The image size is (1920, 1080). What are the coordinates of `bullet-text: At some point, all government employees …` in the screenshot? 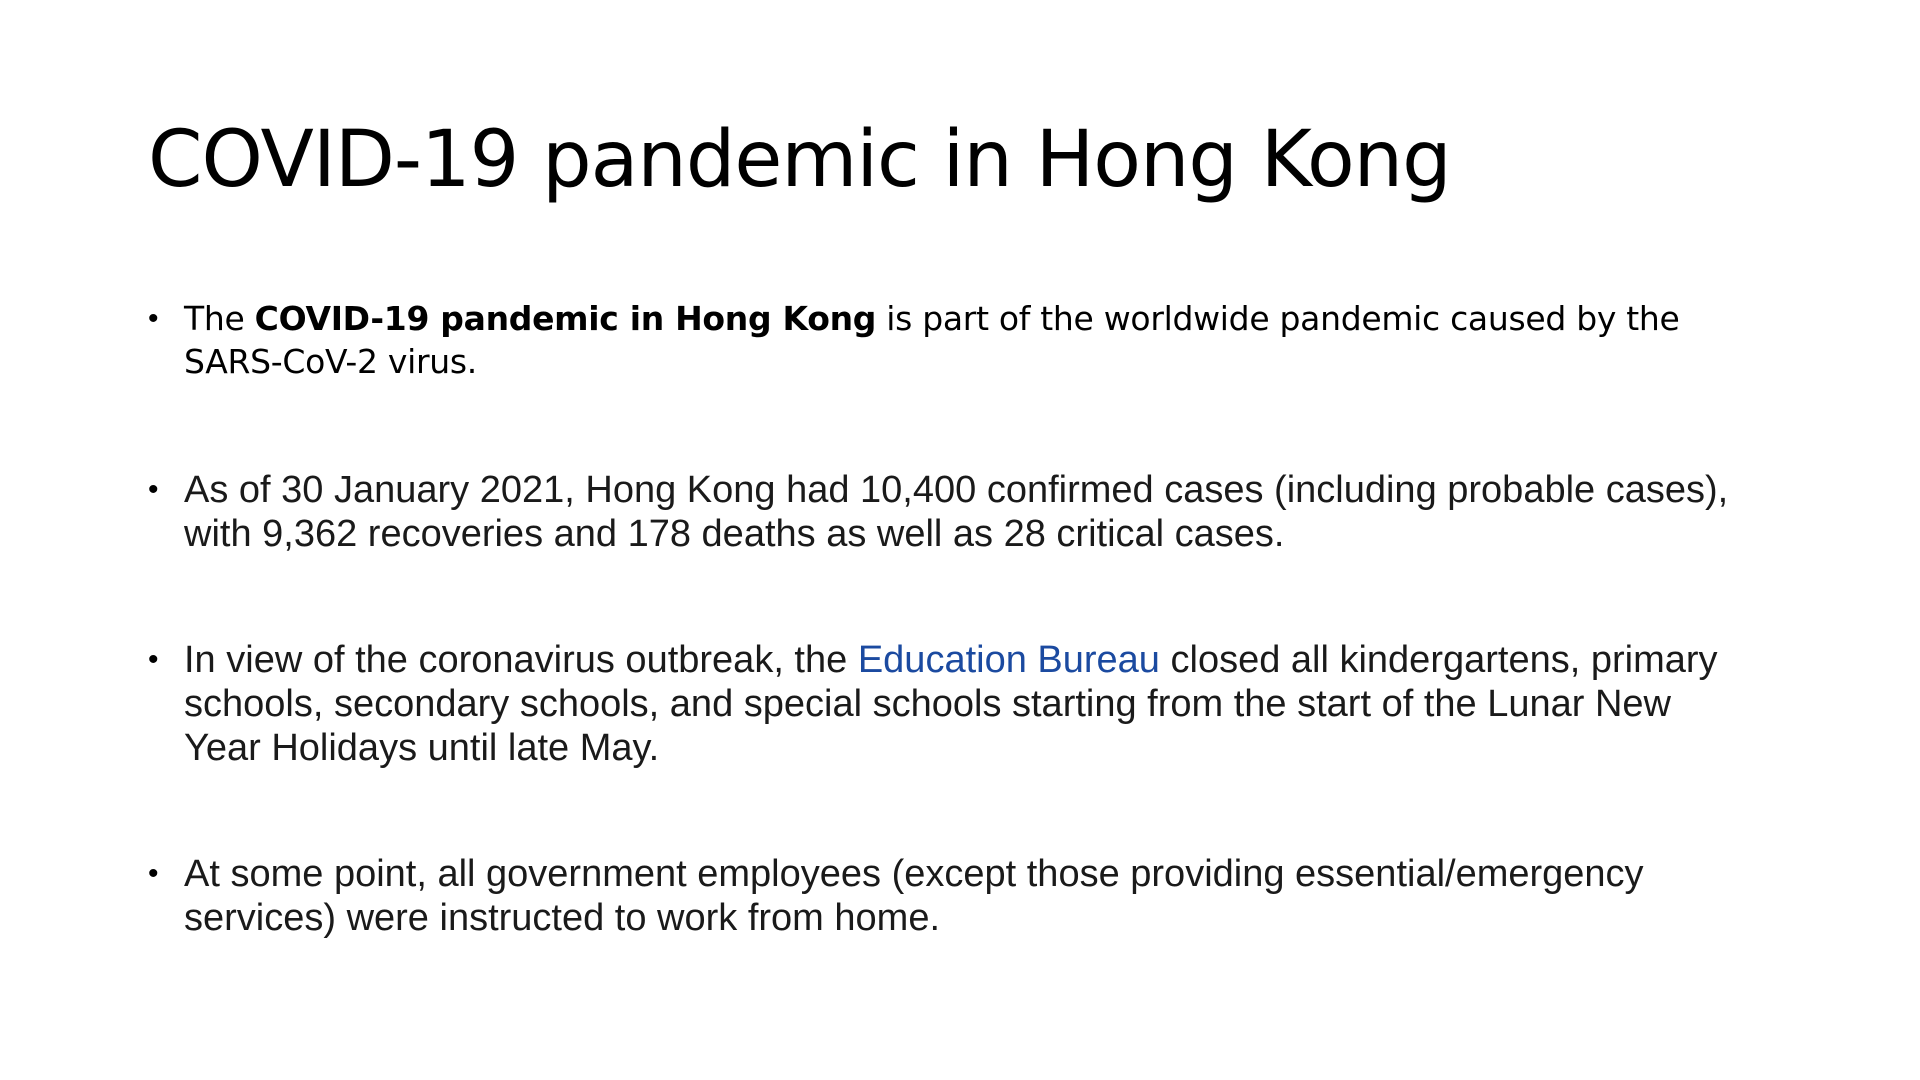 It's located at (914, 896).